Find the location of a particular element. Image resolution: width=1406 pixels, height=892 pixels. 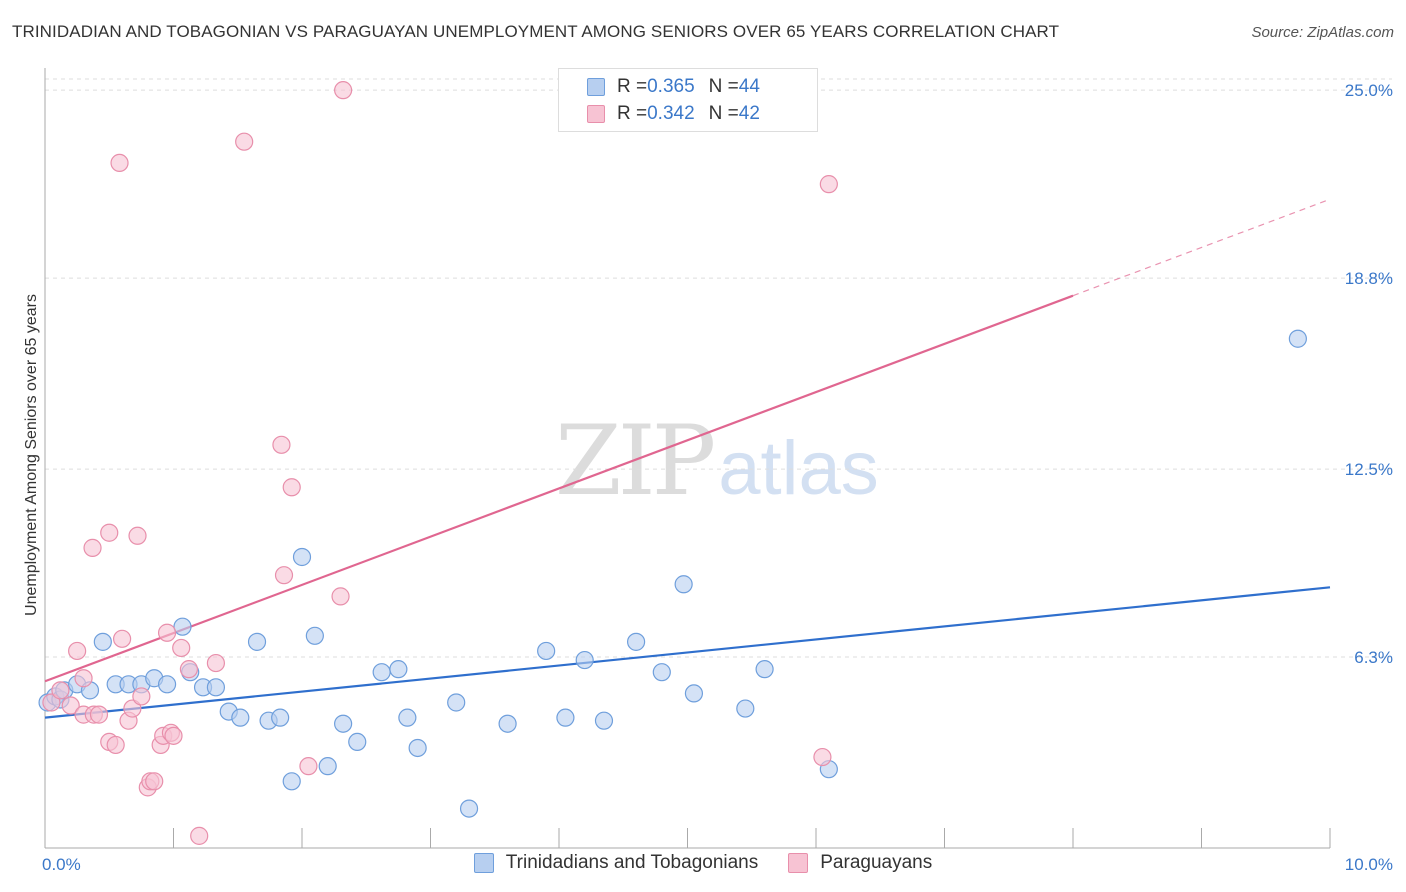

source-label: Source: ZipAtlas.com is located at coordinates (1322, 32).